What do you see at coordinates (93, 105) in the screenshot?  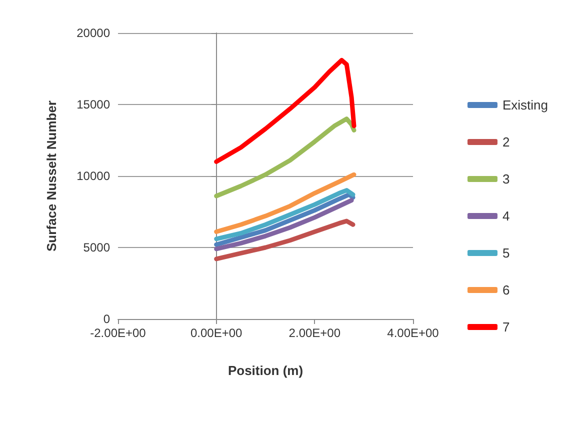 I see `y-tick-label: 15000` at bounding box center [93, 105].